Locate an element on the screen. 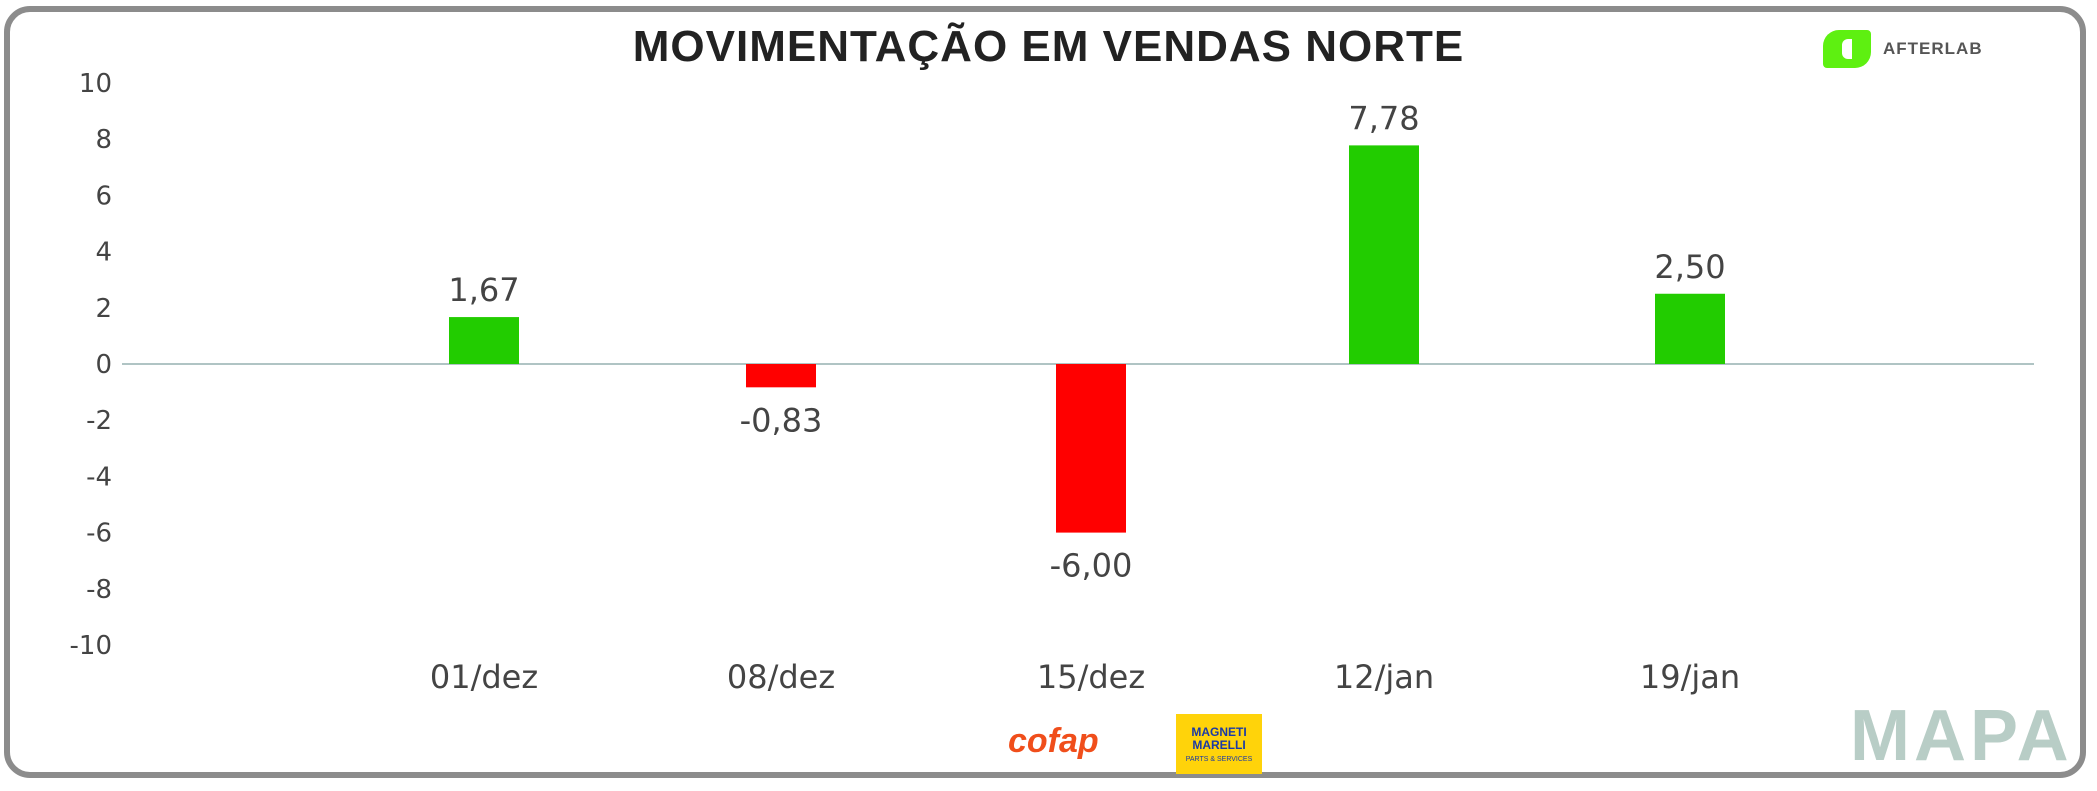  mapa-logo: MAPA is located at coordinates (1961, 736).